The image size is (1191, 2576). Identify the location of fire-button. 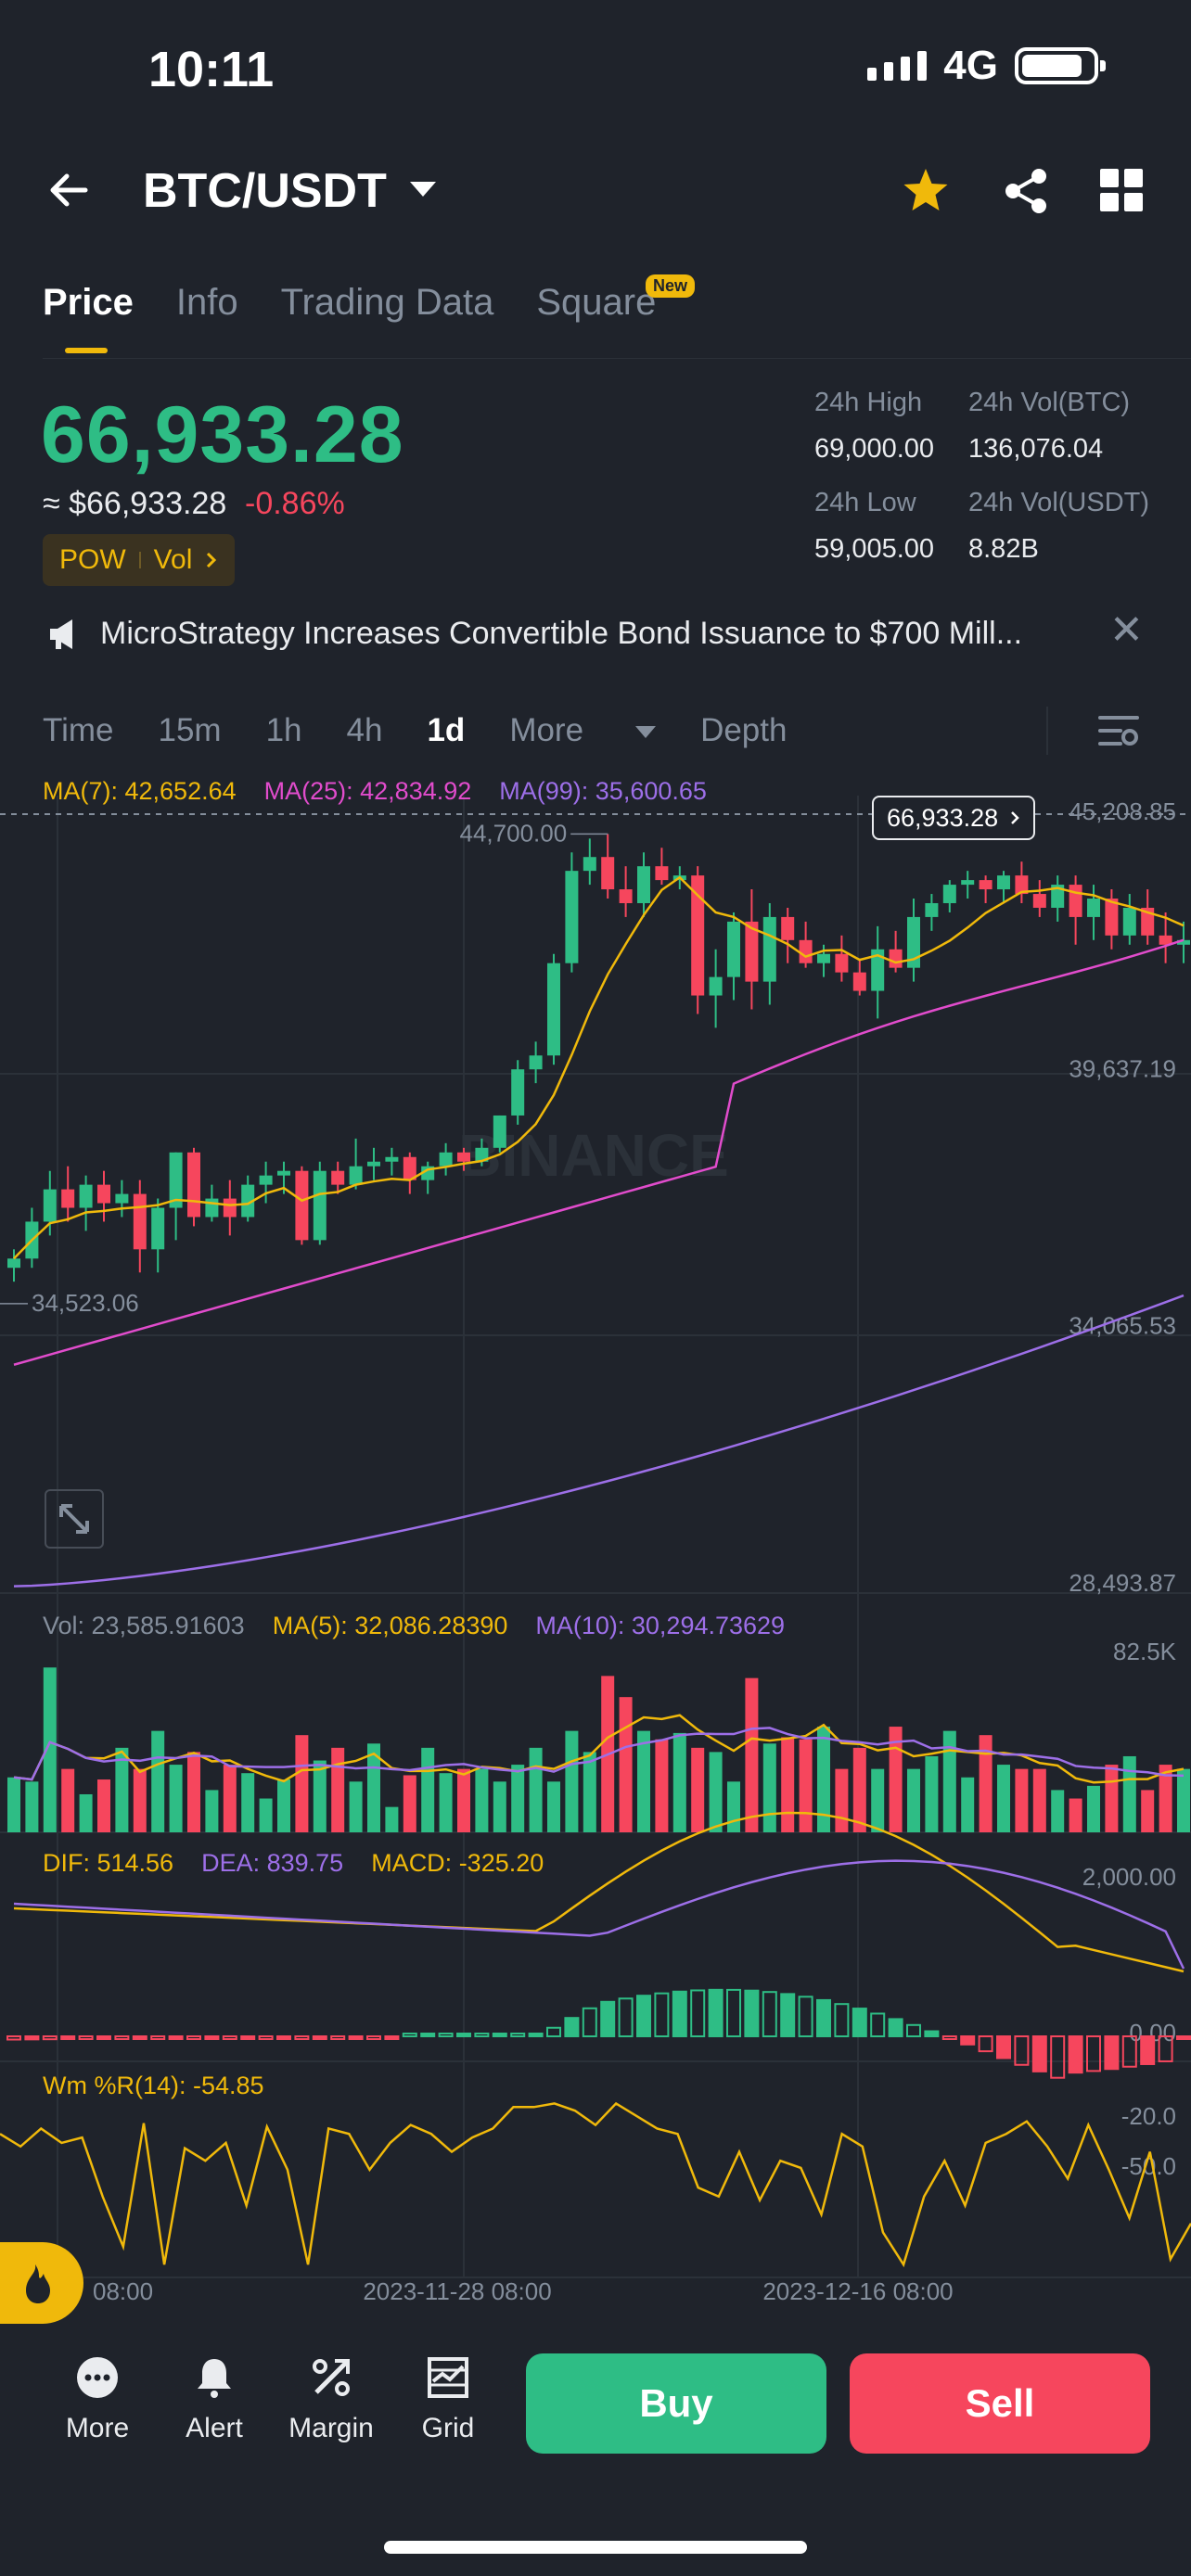
(41, 2283).